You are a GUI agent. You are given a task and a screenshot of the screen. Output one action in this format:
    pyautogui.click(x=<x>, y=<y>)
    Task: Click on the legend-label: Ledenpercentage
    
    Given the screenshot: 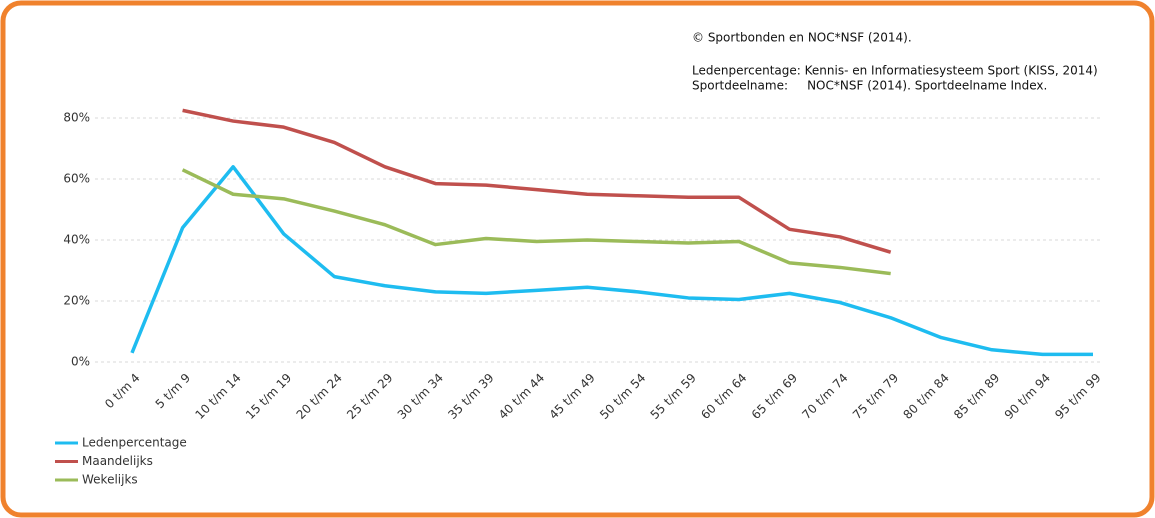 What is the action you would take?
    pyautogui.click(x=134, y=443)
    